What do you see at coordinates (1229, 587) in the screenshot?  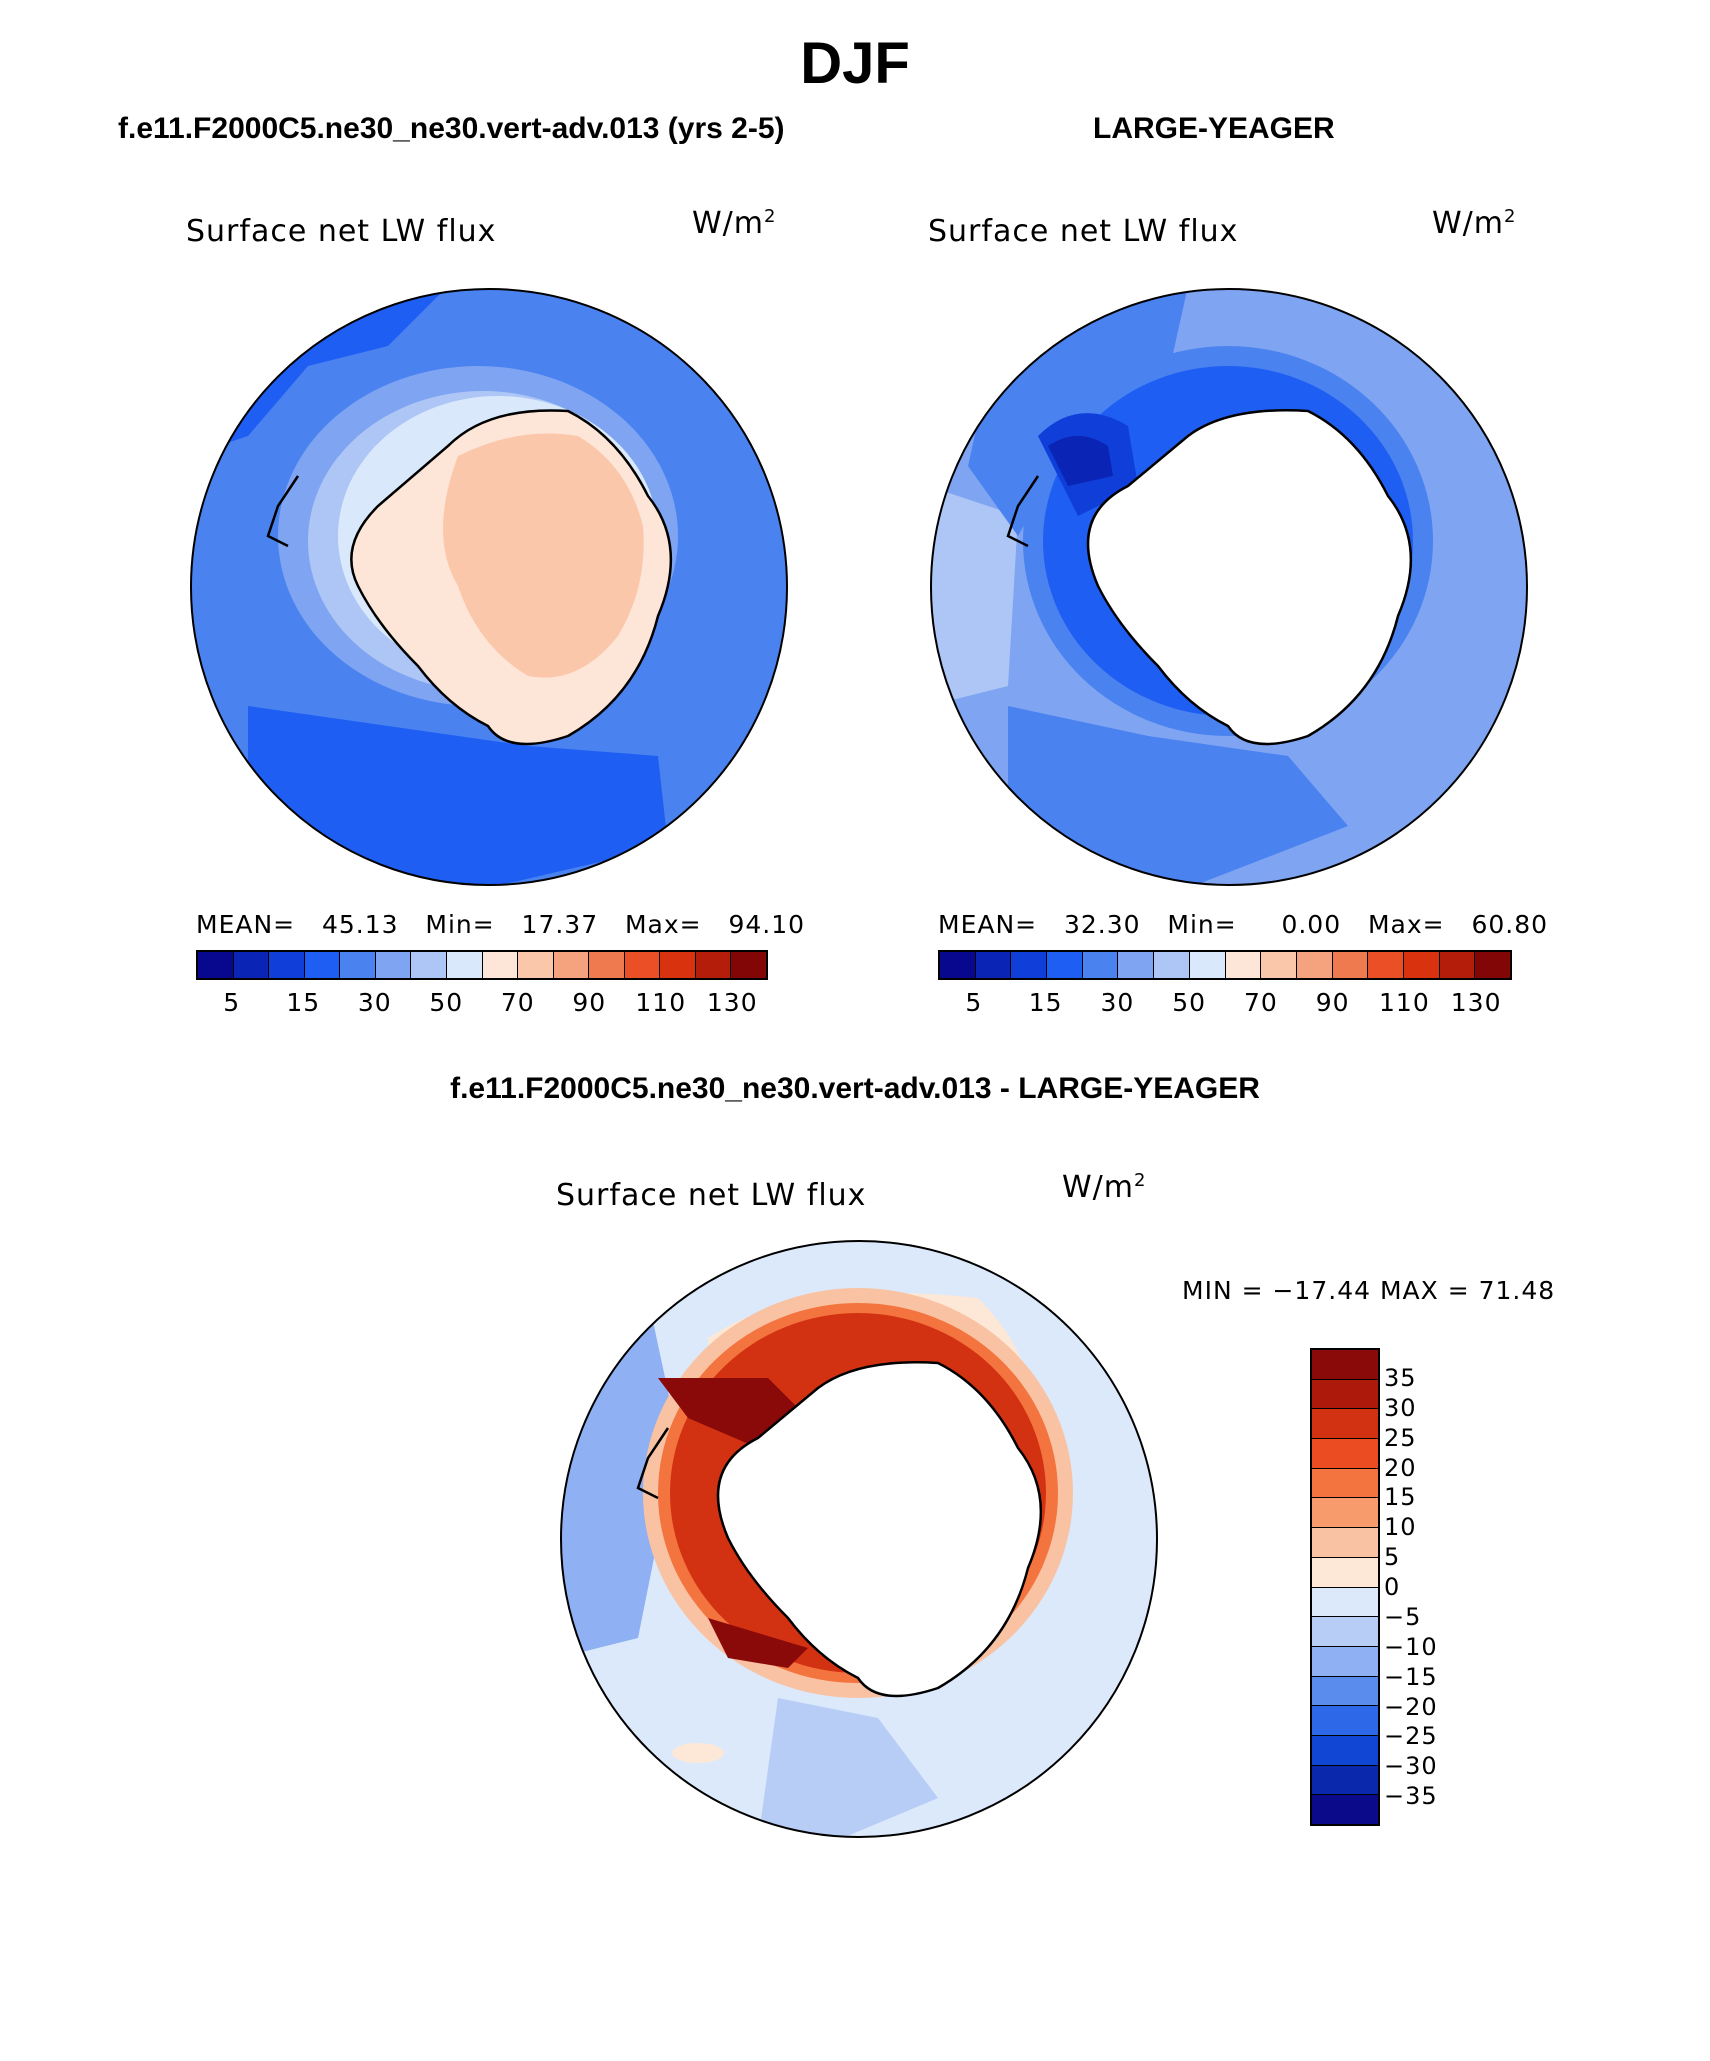 I see `right-map` at bounding box center [1229, 587].